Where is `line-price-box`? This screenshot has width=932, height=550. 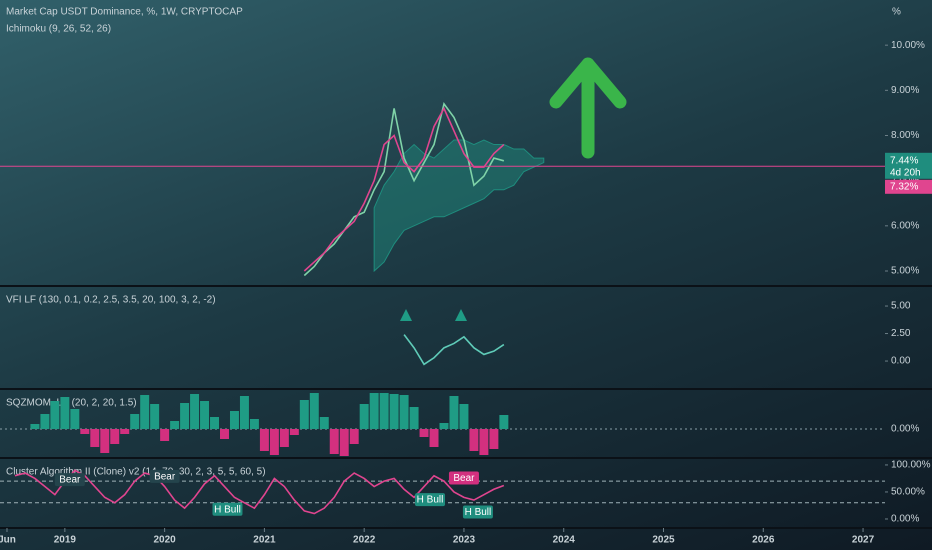
line-price-box is located at coordinates (908, 186).